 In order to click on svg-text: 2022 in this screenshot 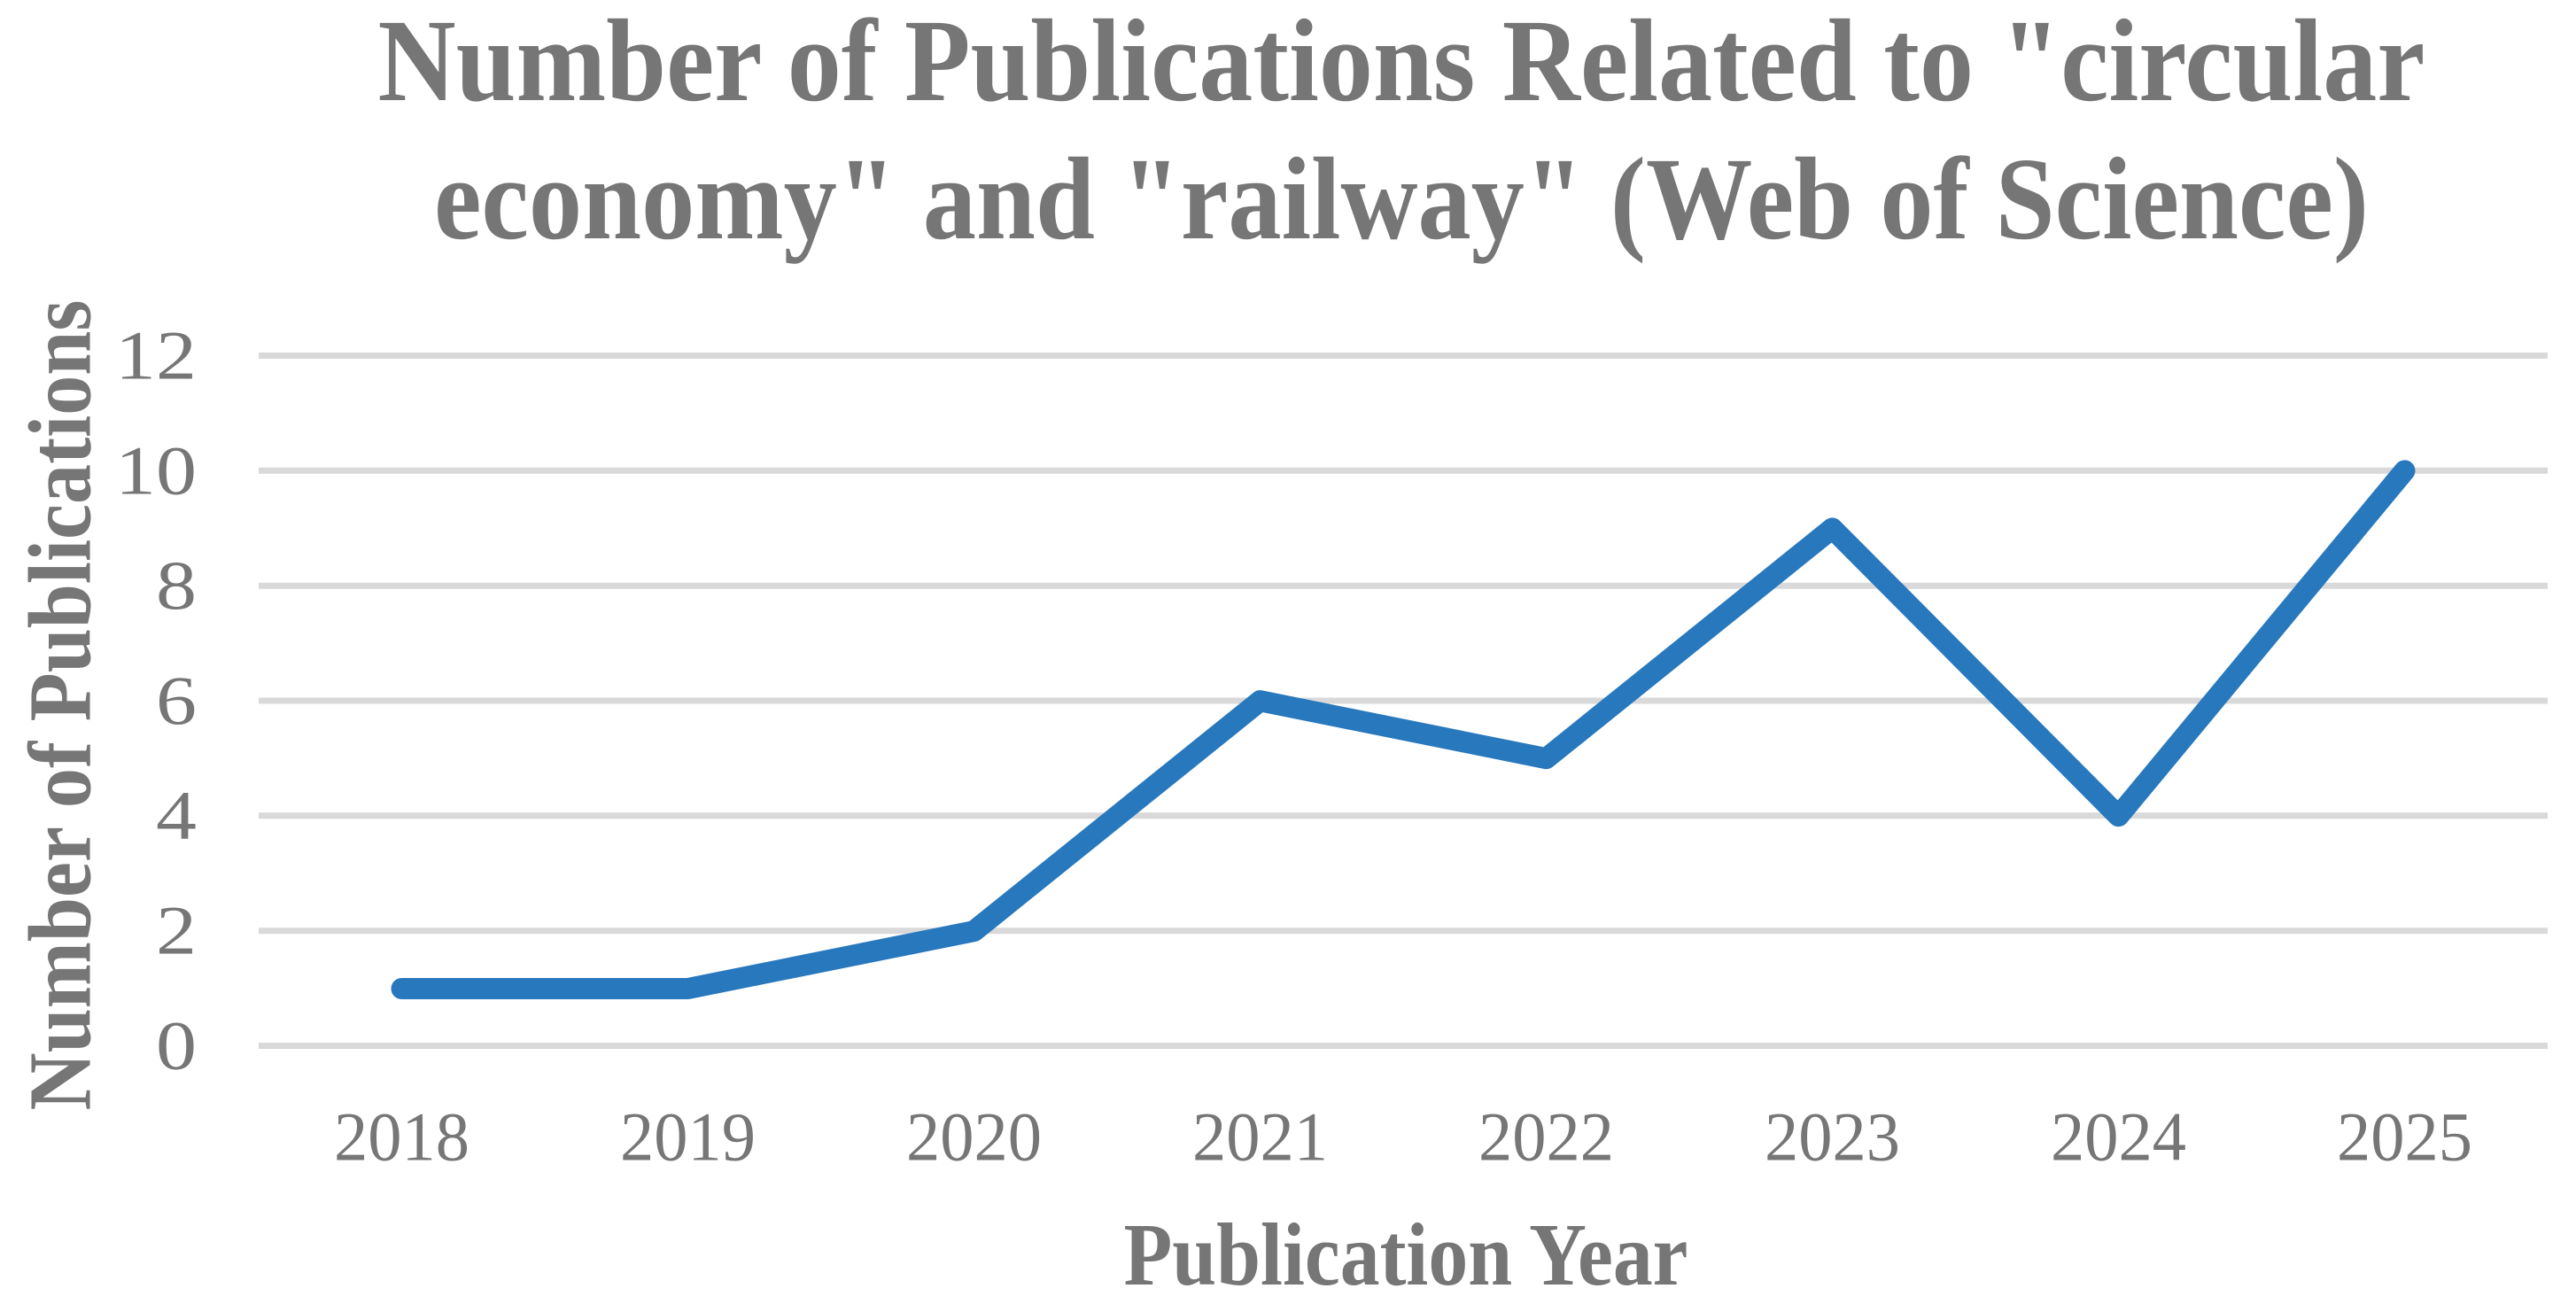, I will do `click(1546, 1137)`.